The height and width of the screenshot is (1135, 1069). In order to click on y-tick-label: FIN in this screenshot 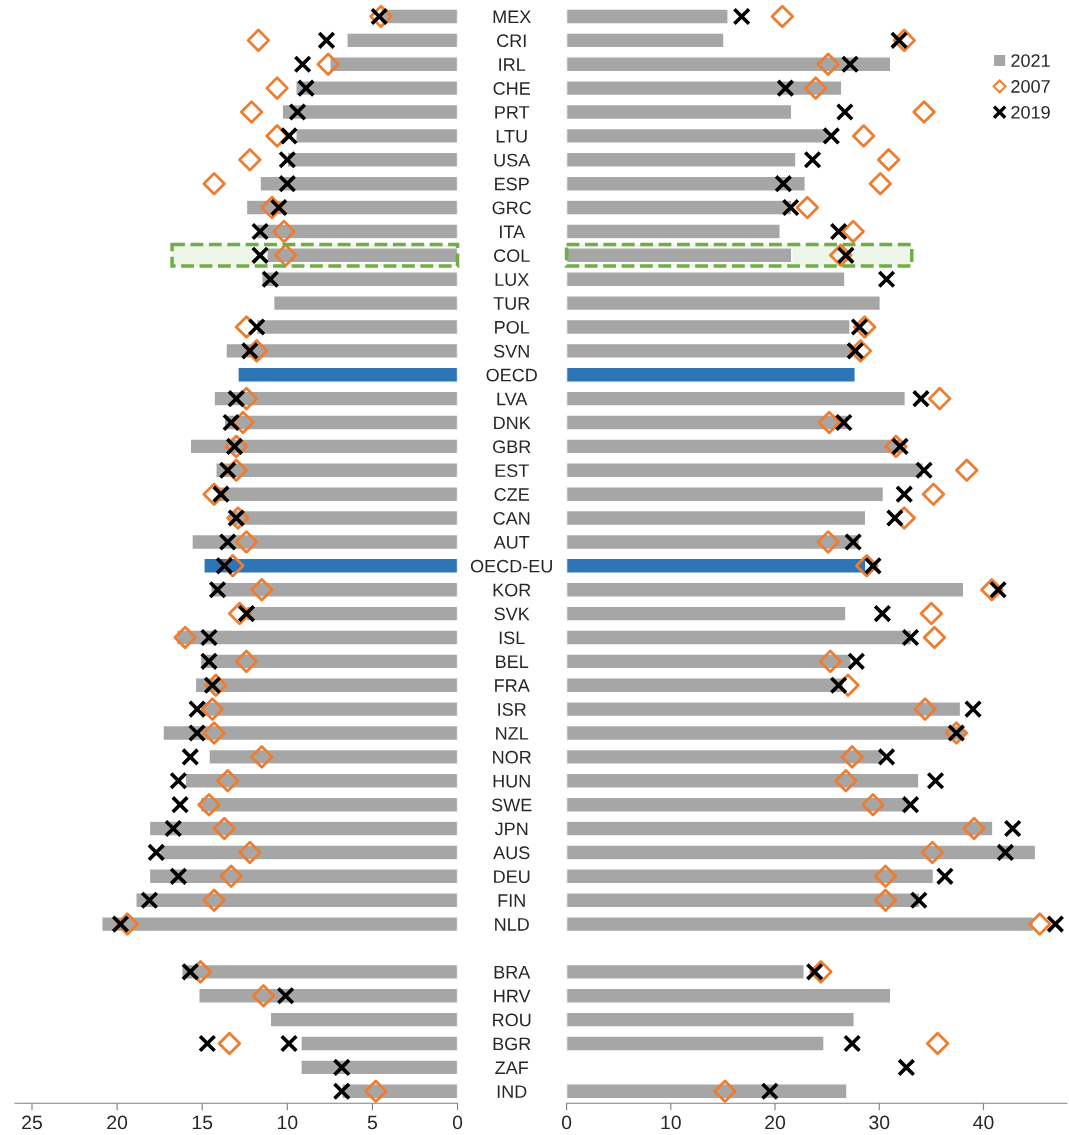, I will do `click(511, 900)`.